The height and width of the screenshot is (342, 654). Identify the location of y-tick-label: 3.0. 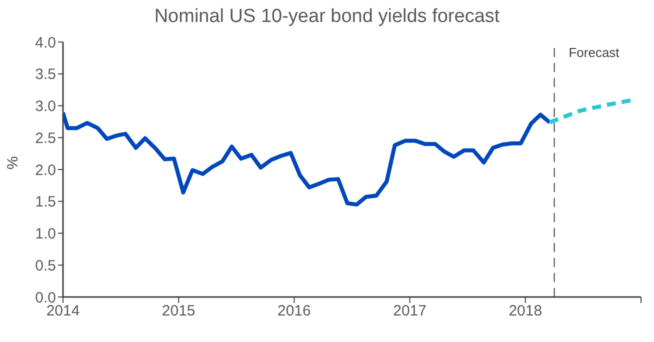
(45, 107).